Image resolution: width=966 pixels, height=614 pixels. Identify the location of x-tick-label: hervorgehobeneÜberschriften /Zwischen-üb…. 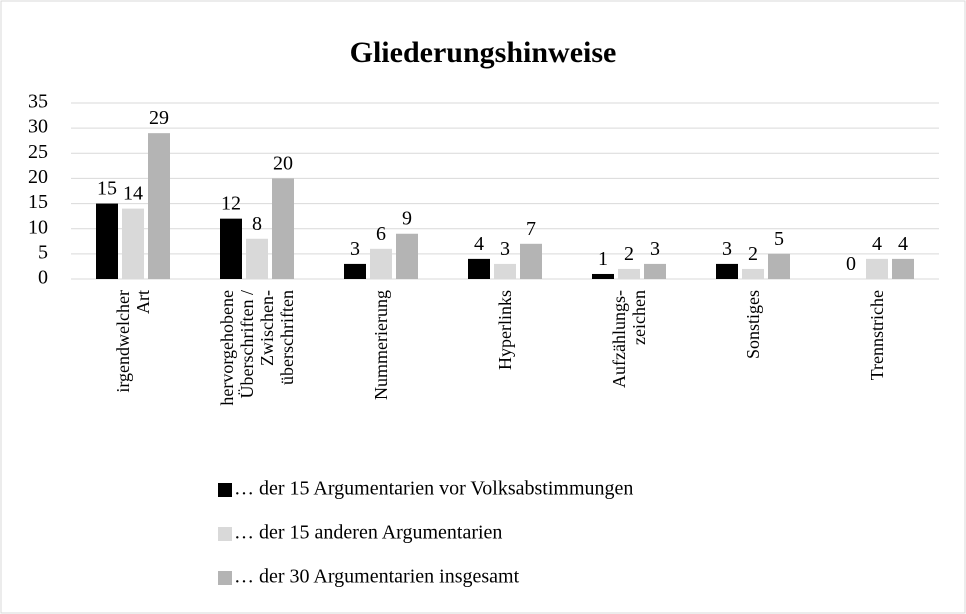
(257, 348).